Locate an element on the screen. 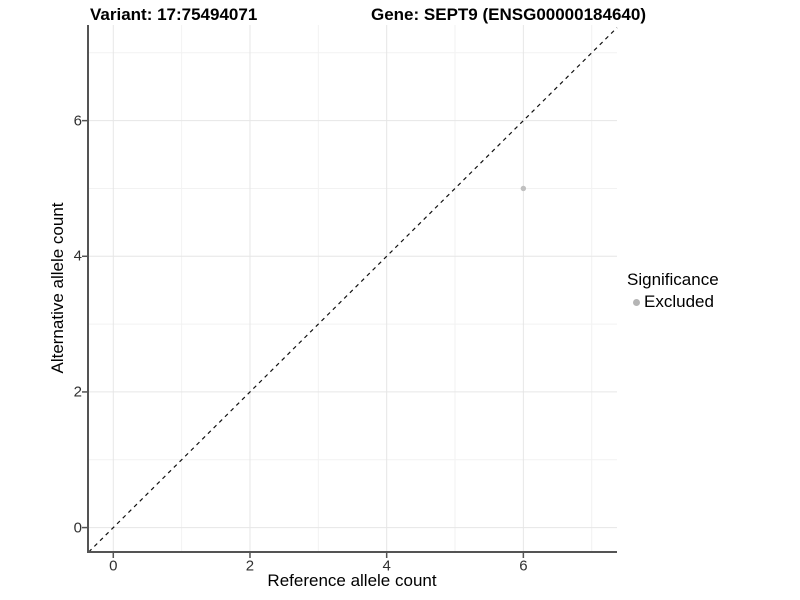 The height and width of the screenshot is (600, 800). y-tick-label: 6 is located at coordinates (77, 121).